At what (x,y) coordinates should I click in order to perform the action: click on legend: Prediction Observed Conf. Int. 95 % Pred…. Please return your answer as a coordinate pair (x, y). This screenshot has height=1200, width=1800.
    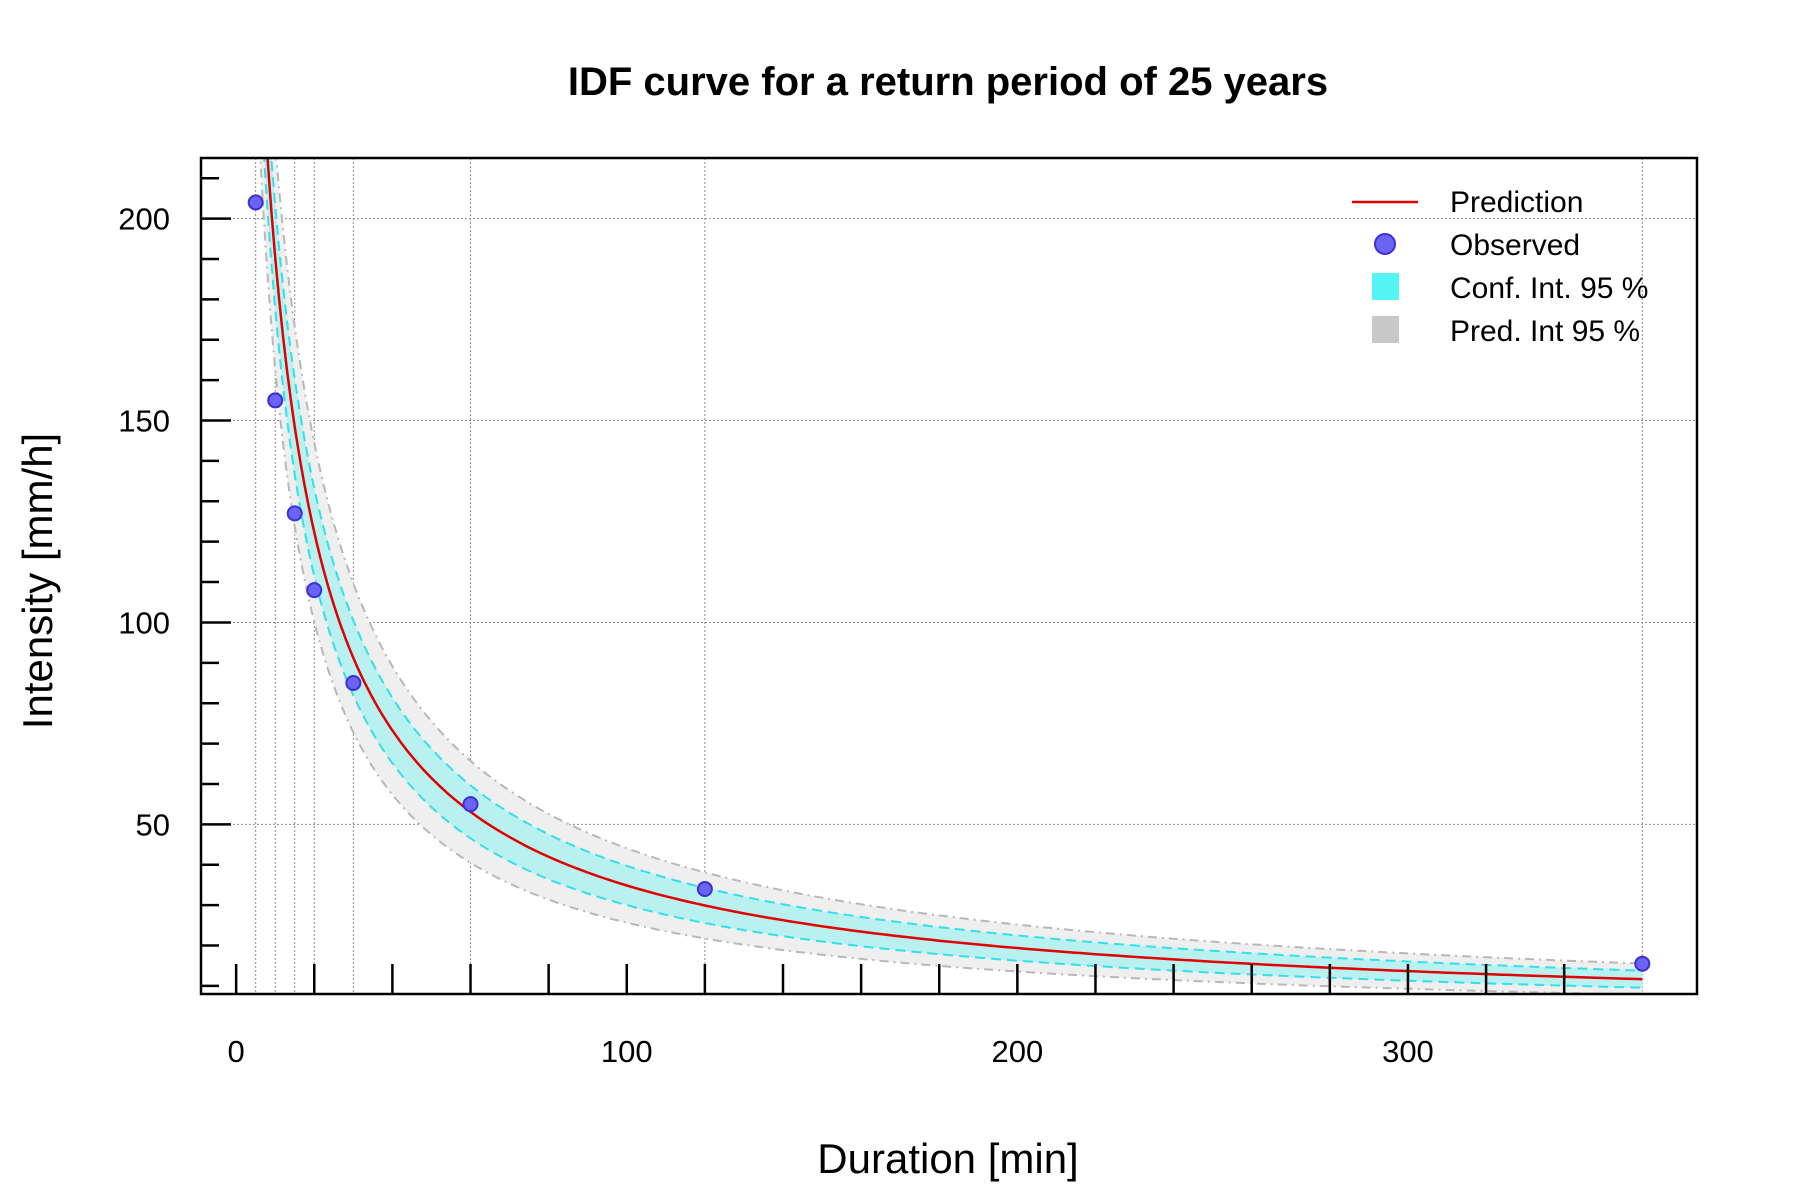
    Looking at the image, I should click on (1500, 267).